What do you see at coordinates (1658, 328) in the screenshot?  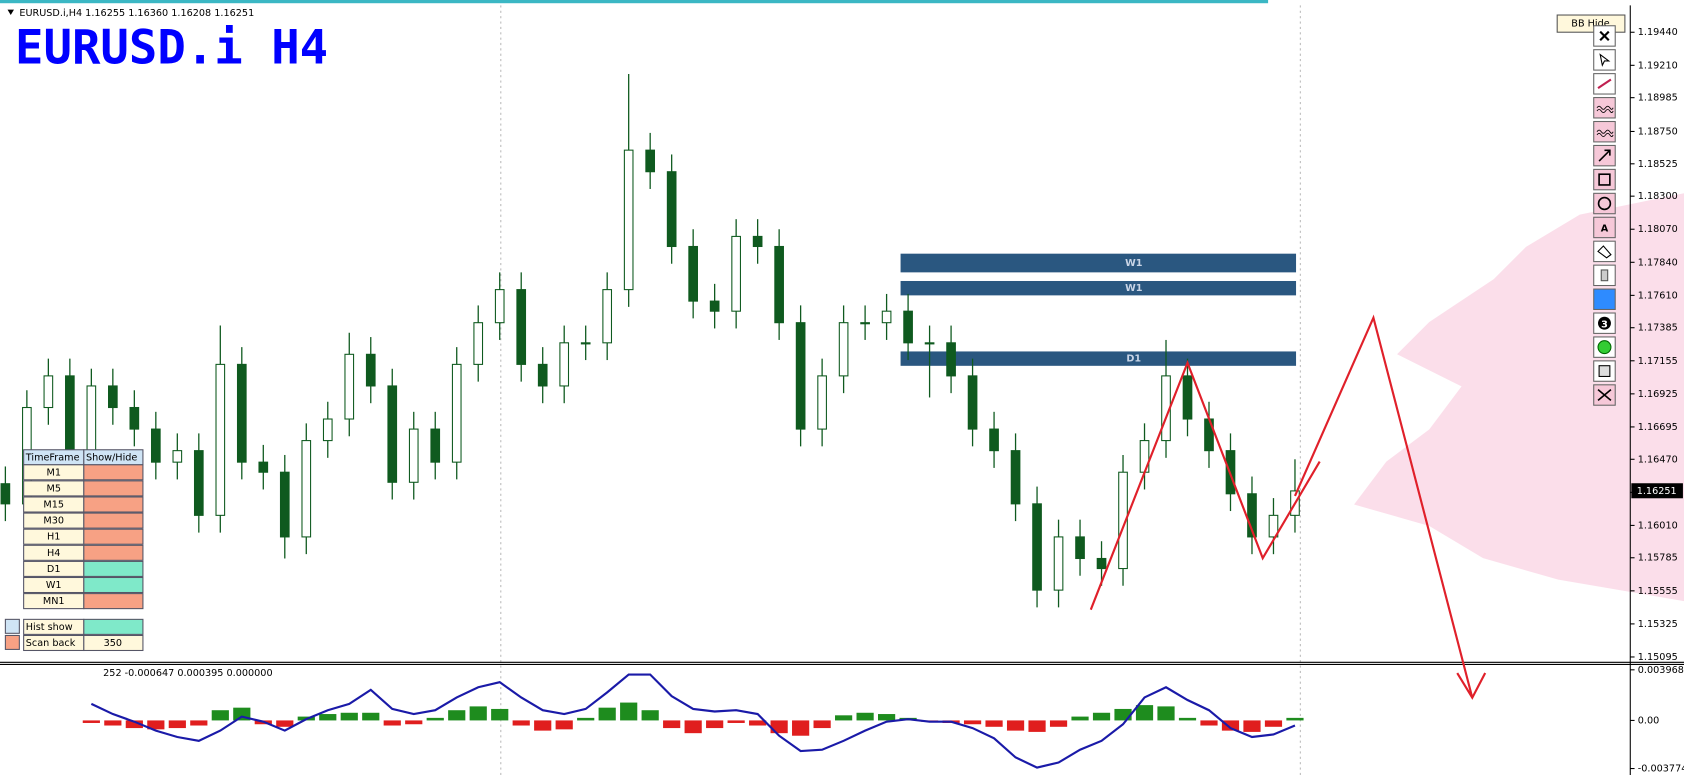 I see `y-tick-label: 1.17385` at bounding box center [1658, 328].